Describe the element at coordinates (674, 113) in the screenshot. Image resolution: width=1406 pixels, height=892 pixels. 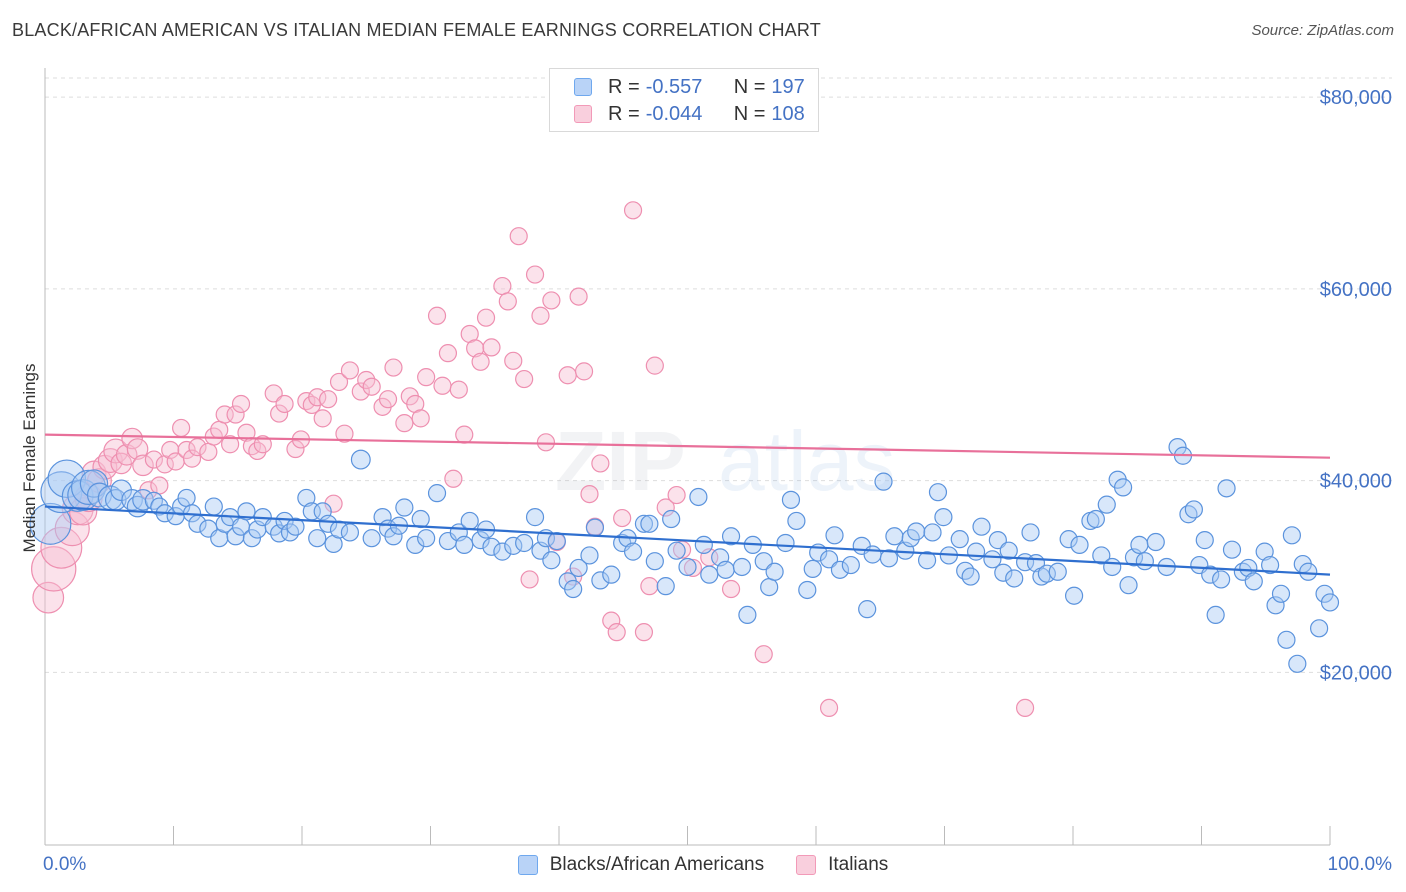
I see `legend-r-value: -0.044` at that location.